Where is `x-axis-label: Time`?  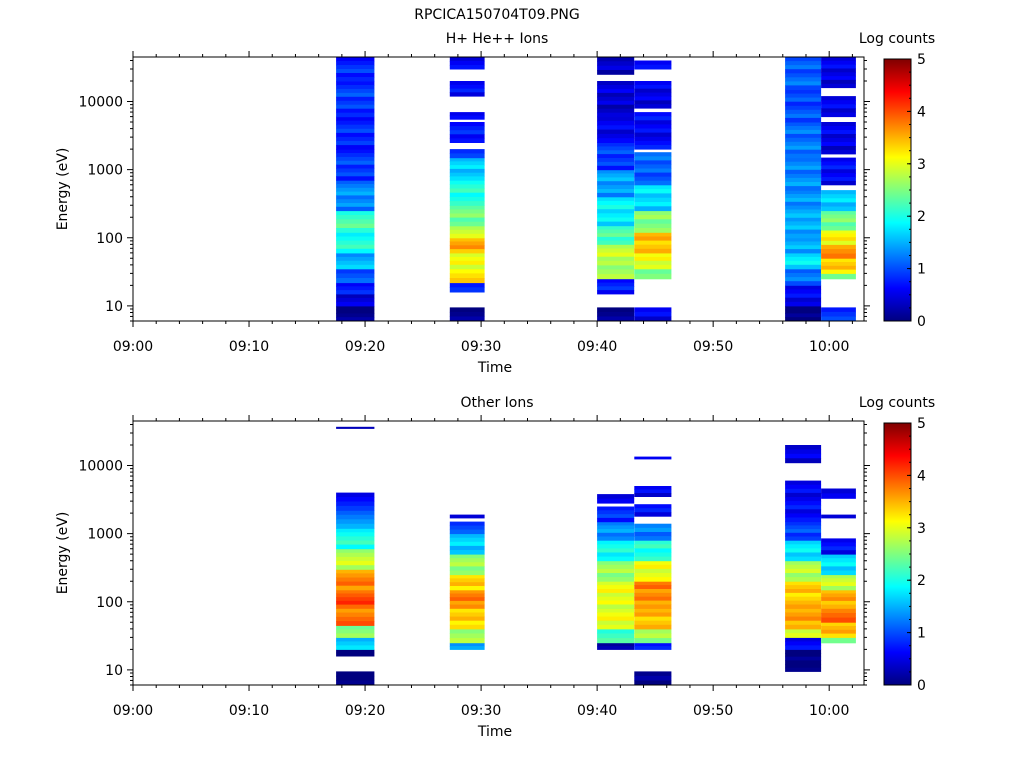 x-axis-label: Time is located at coordinates (494, 368).